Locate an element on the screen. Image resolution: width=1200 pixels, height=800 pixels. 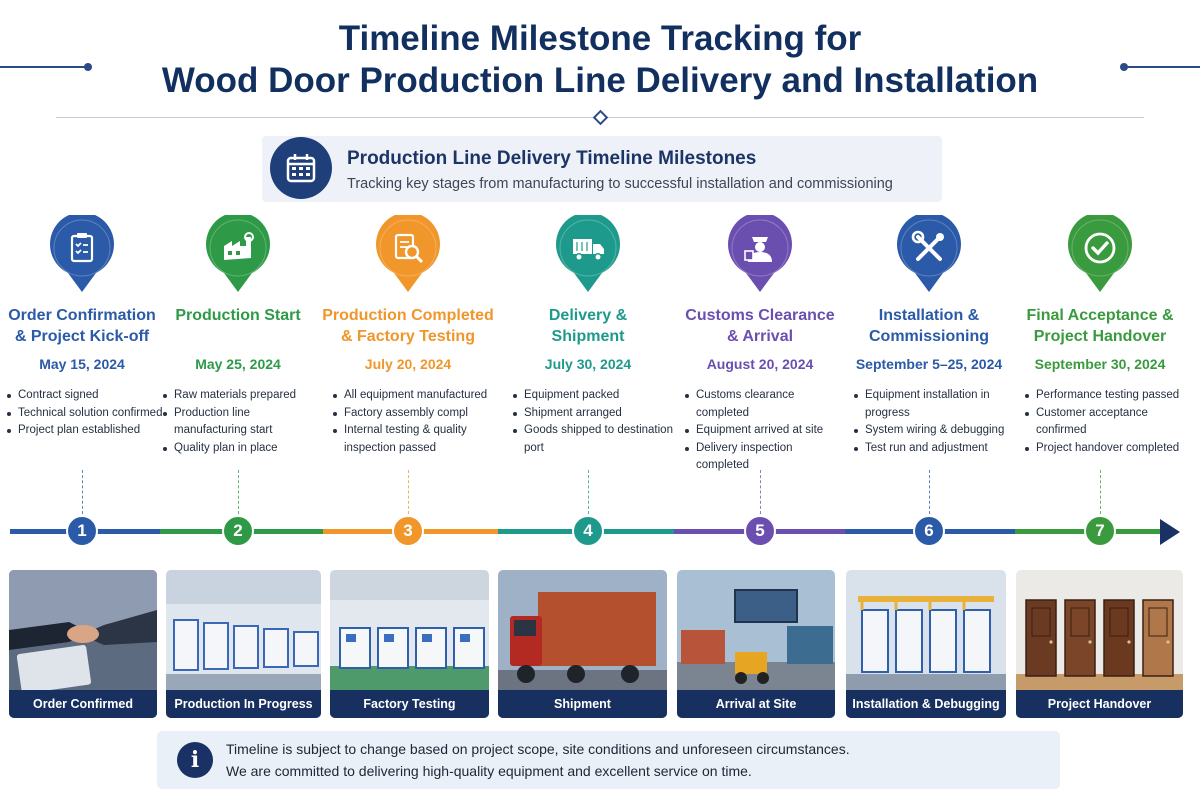
milestone-title: Production Completed & Factory Testing is located at coordinates (408, 327).